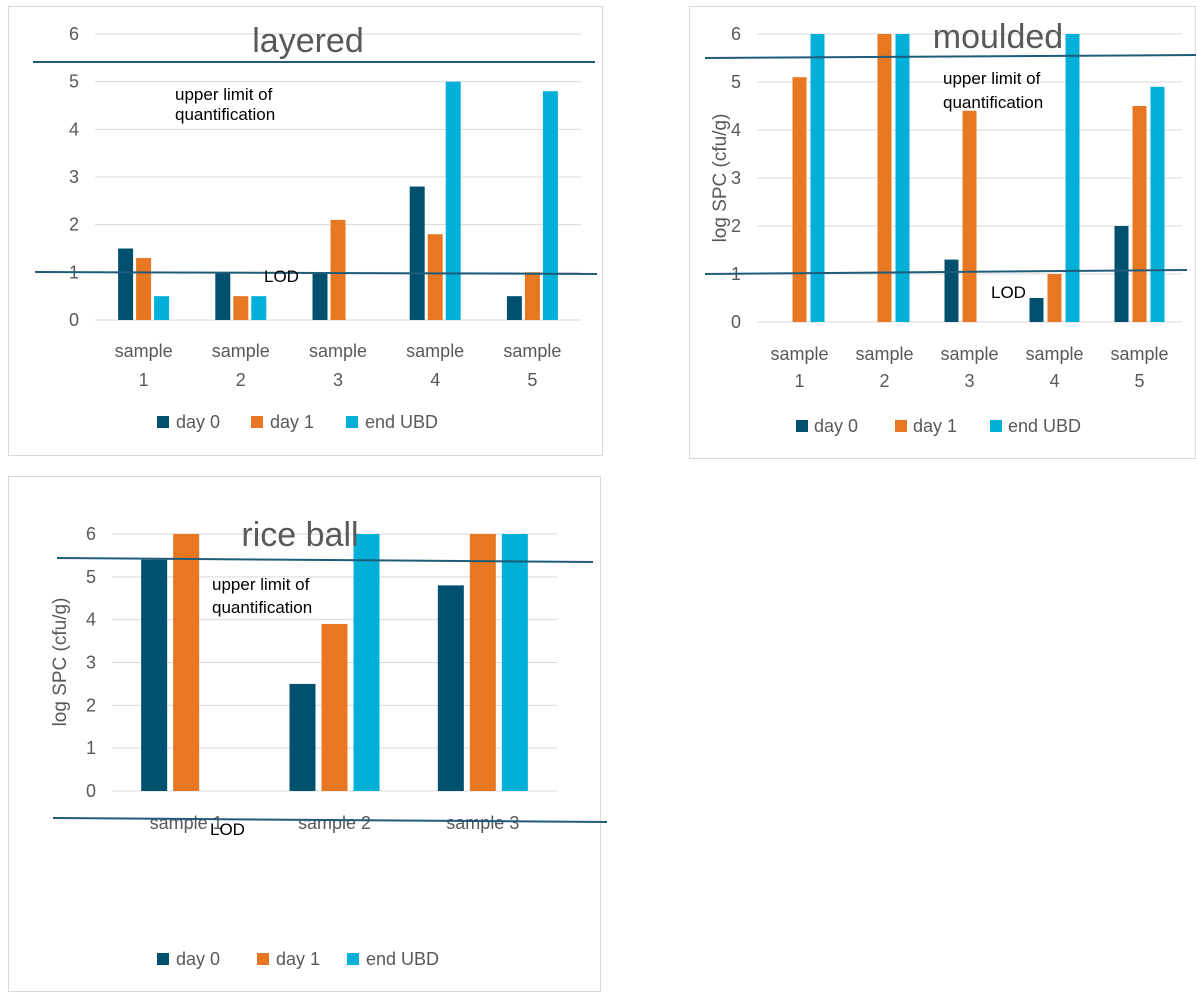 This screenshot has height=992, width=1196. I want to click on chart-title: rice ball, so click(299, 535).